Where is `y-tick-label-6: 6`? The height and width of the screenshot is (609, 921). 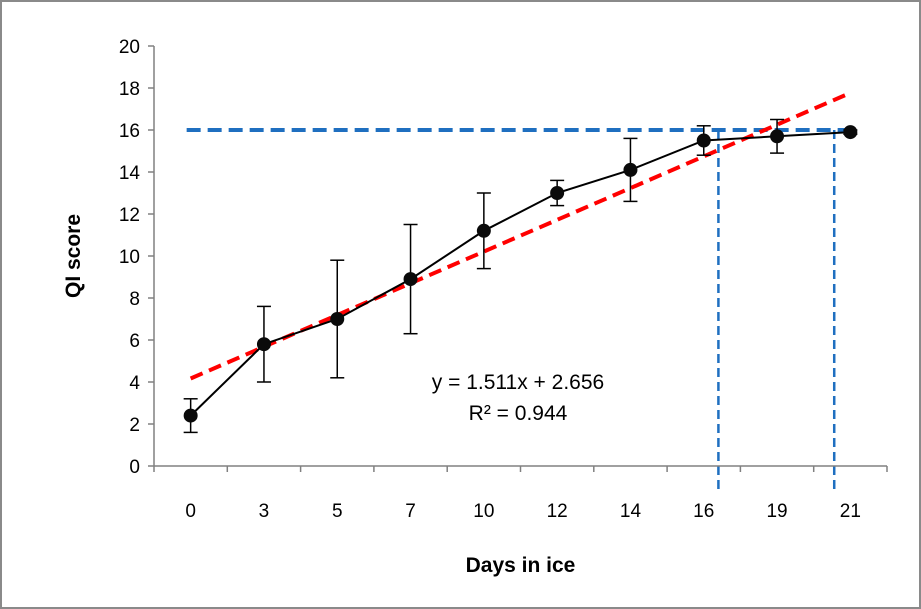 y-tick-label-6: 6 is located at coordinates (134, 341).